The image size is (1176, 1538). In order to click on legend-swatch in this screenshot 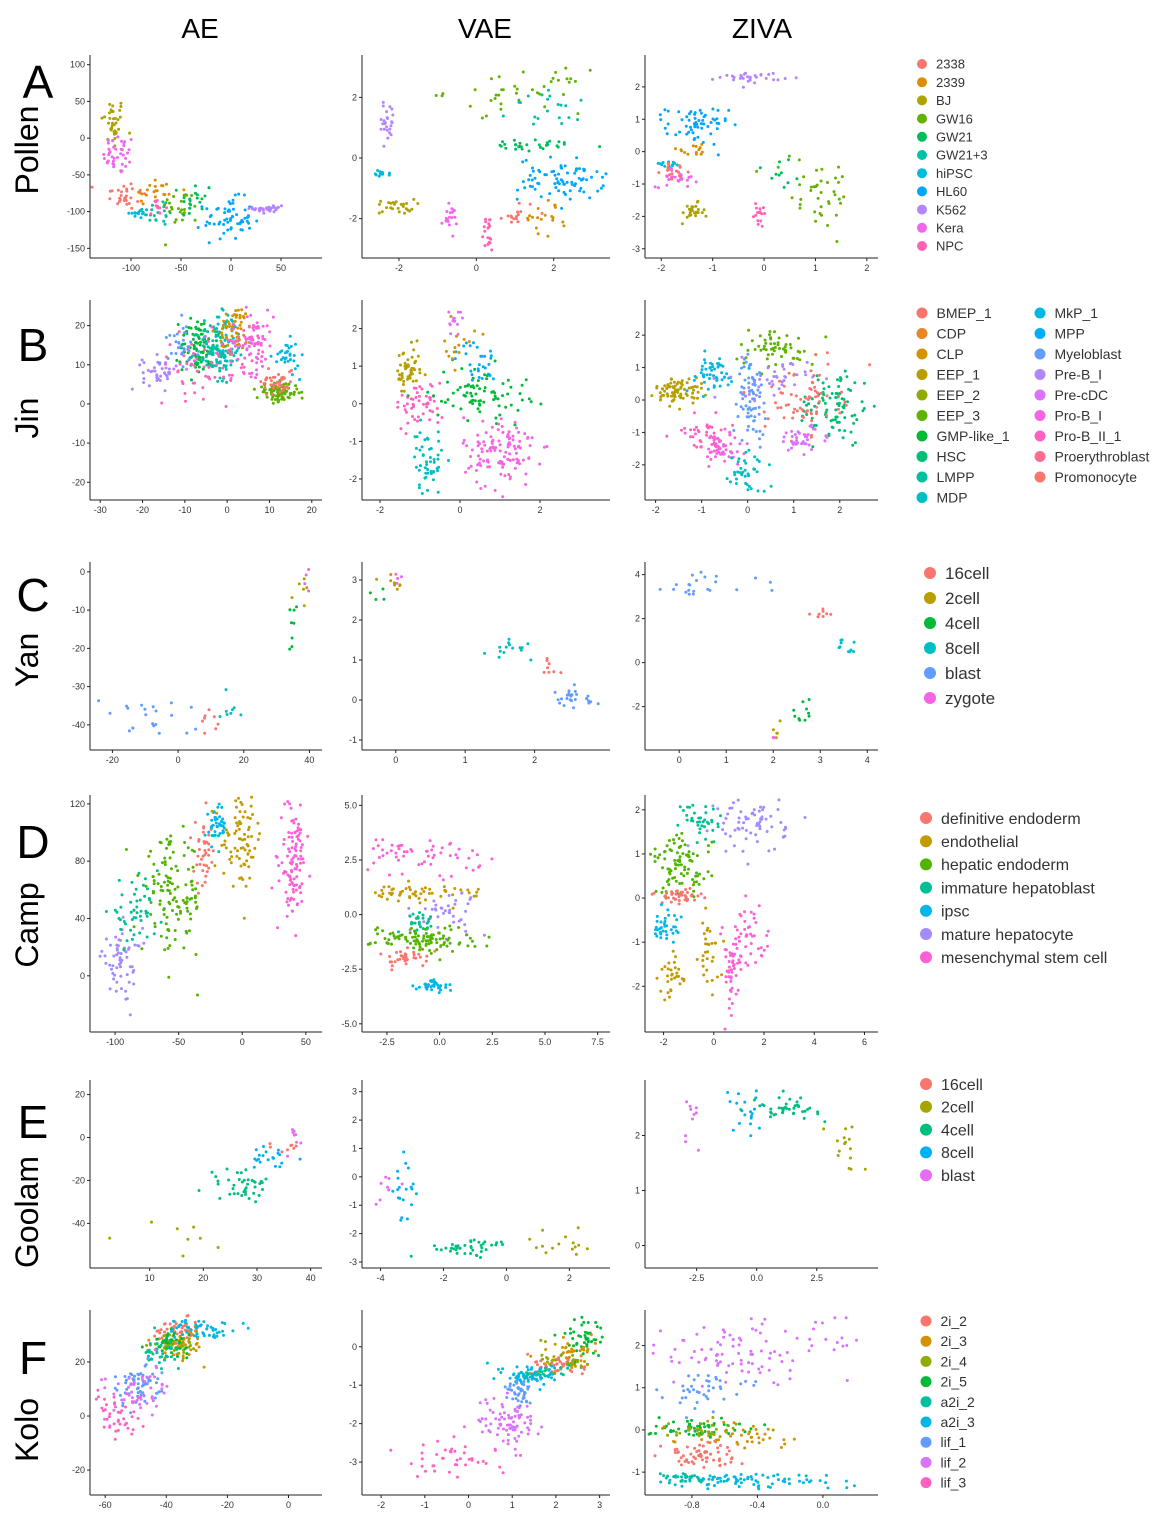, I will do `click(922, 374)`.